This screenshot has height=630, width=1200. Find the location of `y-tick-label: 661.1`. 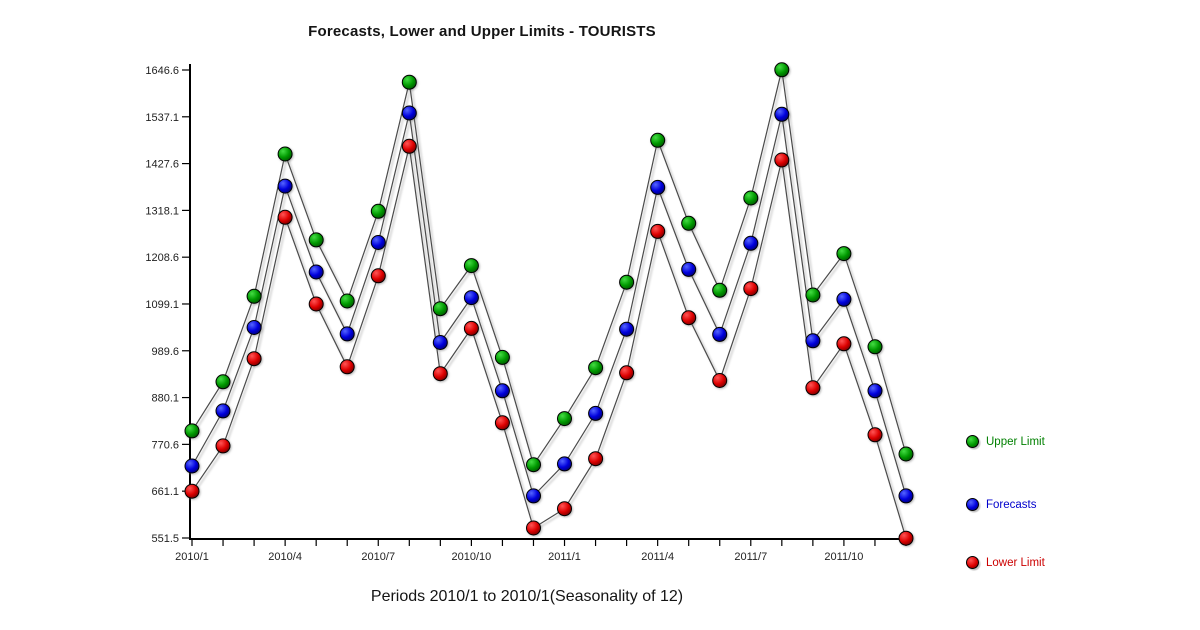

y-tick-label: 661.1 is located at coordinates (165, 492).